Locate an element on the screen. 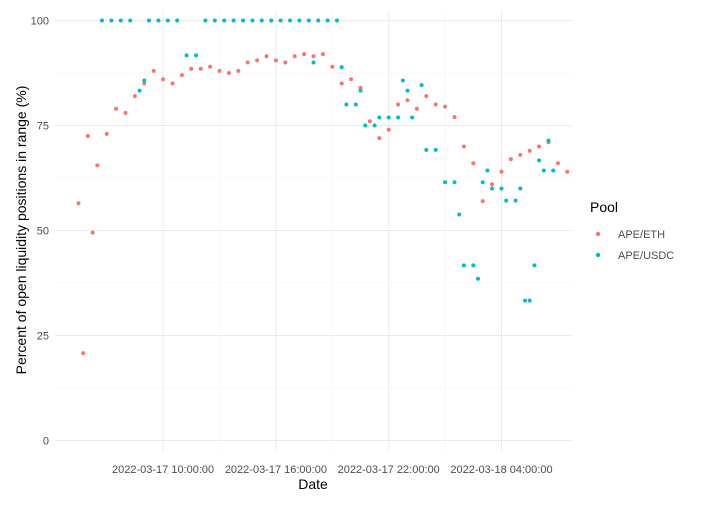 The width and height of the screenshot is (720, 507). y-tick-label: 100 is located at coordinates (40, 22).